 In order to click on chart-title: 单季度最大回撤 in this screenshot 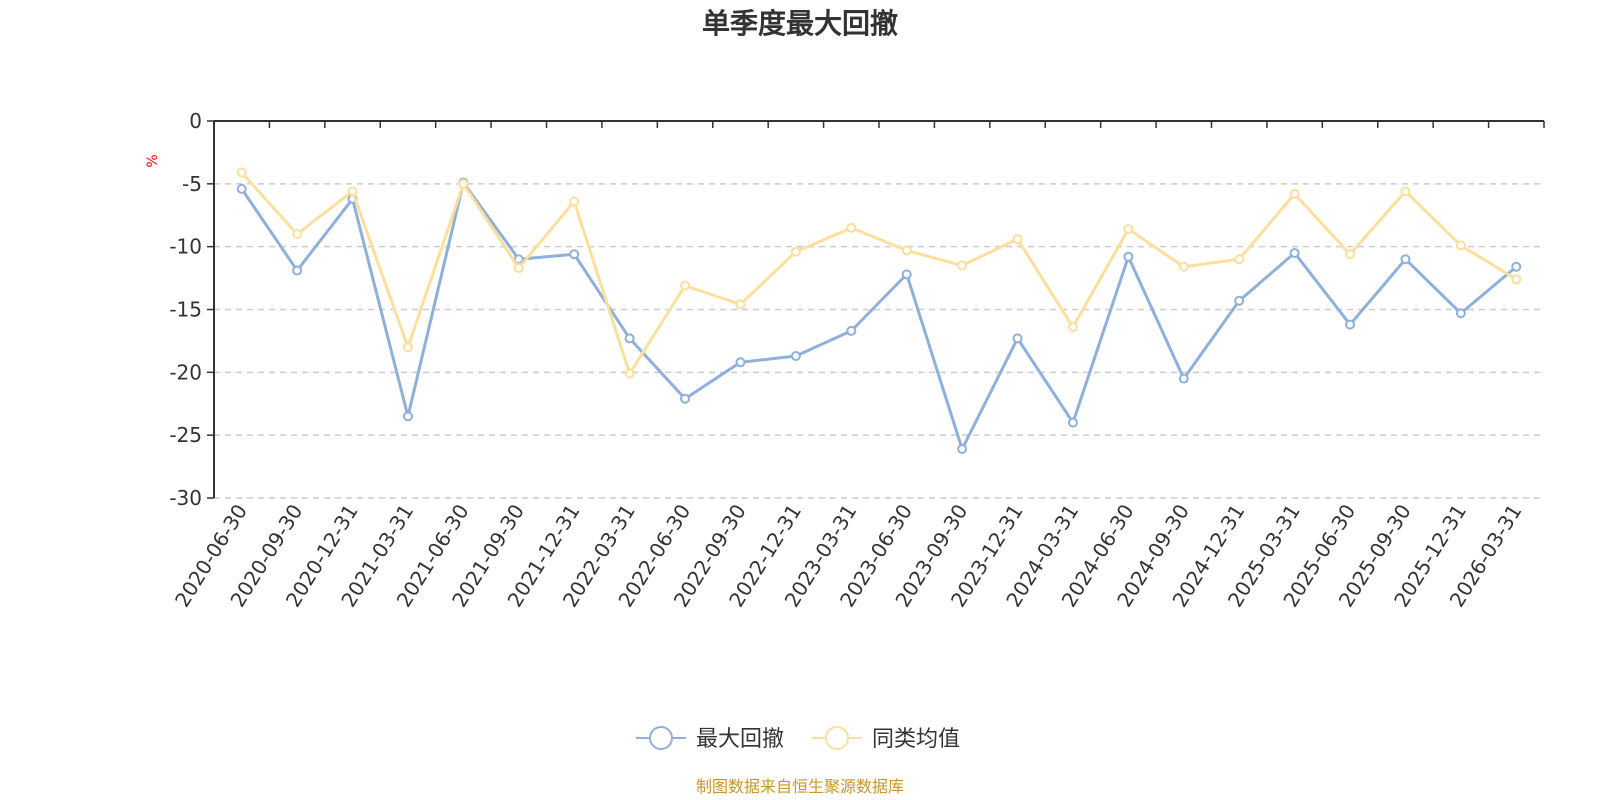, I will do `click(800, 23)`.